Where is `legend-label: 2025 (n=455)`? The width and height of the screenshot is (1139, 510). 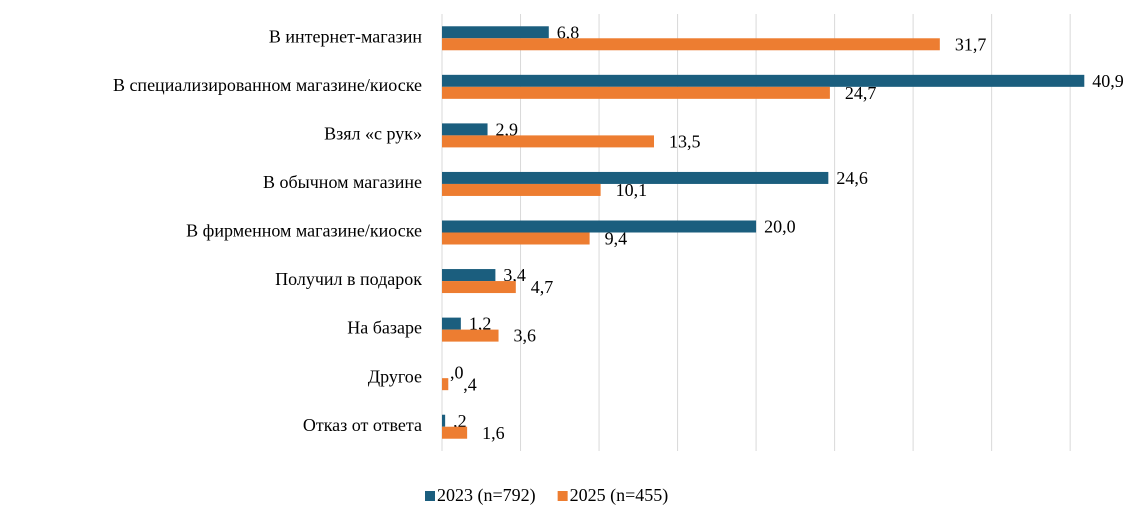
legend-label: 2025 (n=455) is located at coordinates (619, 495).